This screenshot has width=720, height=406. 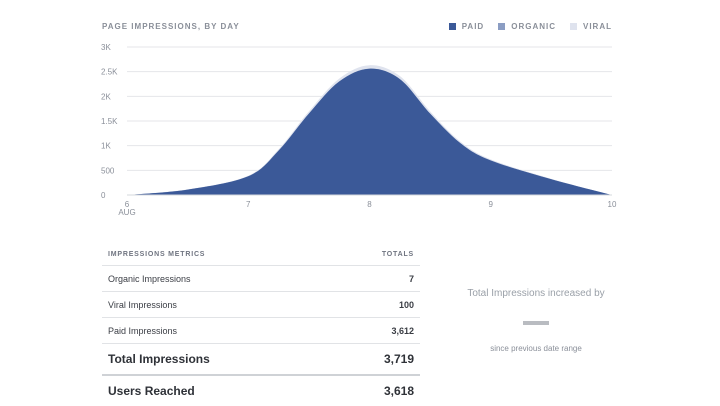 I want to click on total-value: 3,719, so click(x=398, y=359).